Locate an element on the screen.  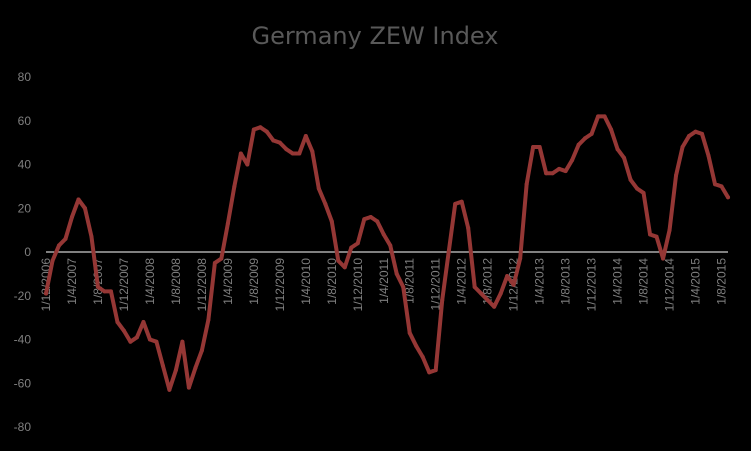
y-tick-label: -40 is located at coordinates (23, 340).